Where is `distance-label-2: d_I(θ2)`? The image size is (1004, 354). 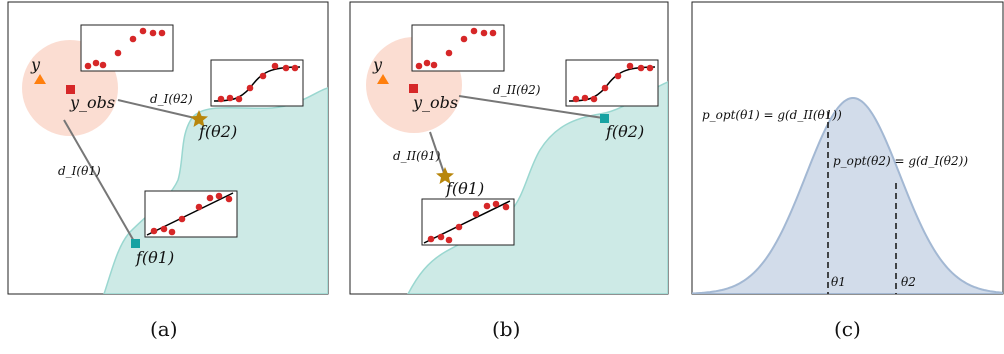 distance-label-2: d_I(θ2) is located at coordinates (171, 99).